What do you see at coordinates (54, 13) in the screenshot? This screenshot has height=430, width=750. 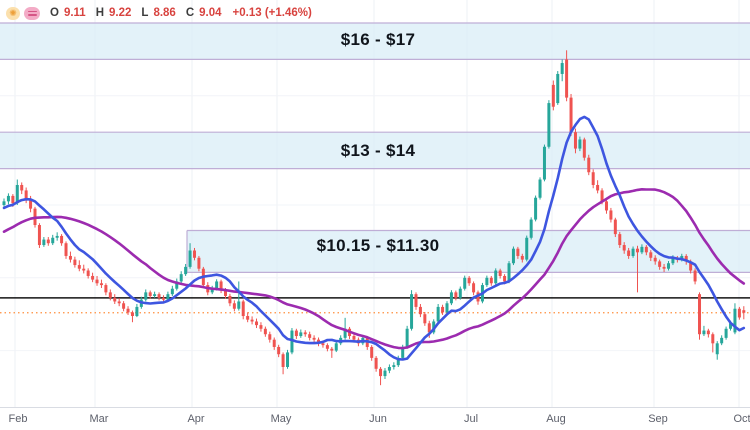 I see `open-label: O` at bounding box center [54, 13].